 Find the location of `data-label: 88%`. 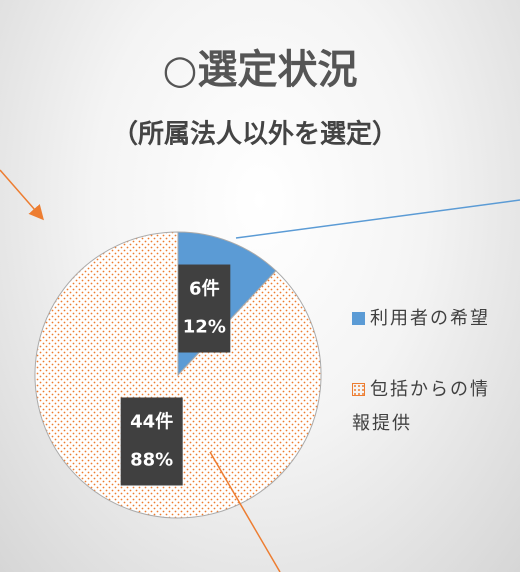

data-label: 88% is located at coordinates (151, 459).